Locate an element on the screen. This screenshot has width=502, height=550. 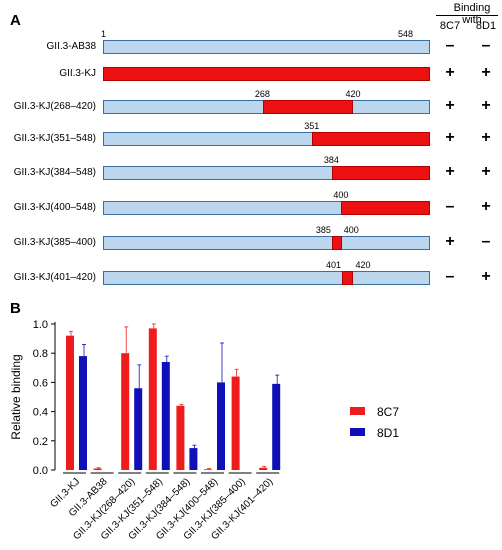
y-tick-label: 1.0 is located at coordinates (40, 325).